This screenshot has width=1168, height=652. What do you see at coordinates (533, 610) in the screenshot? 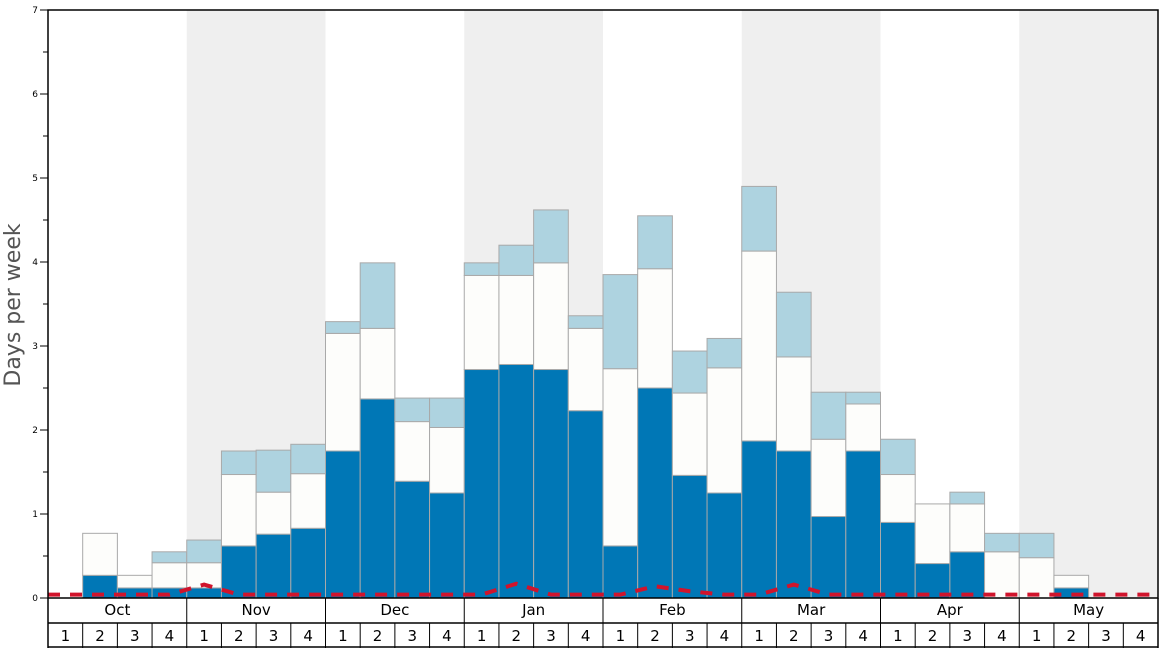
I see `month-label: Jan` at bounding box center [533, 610].